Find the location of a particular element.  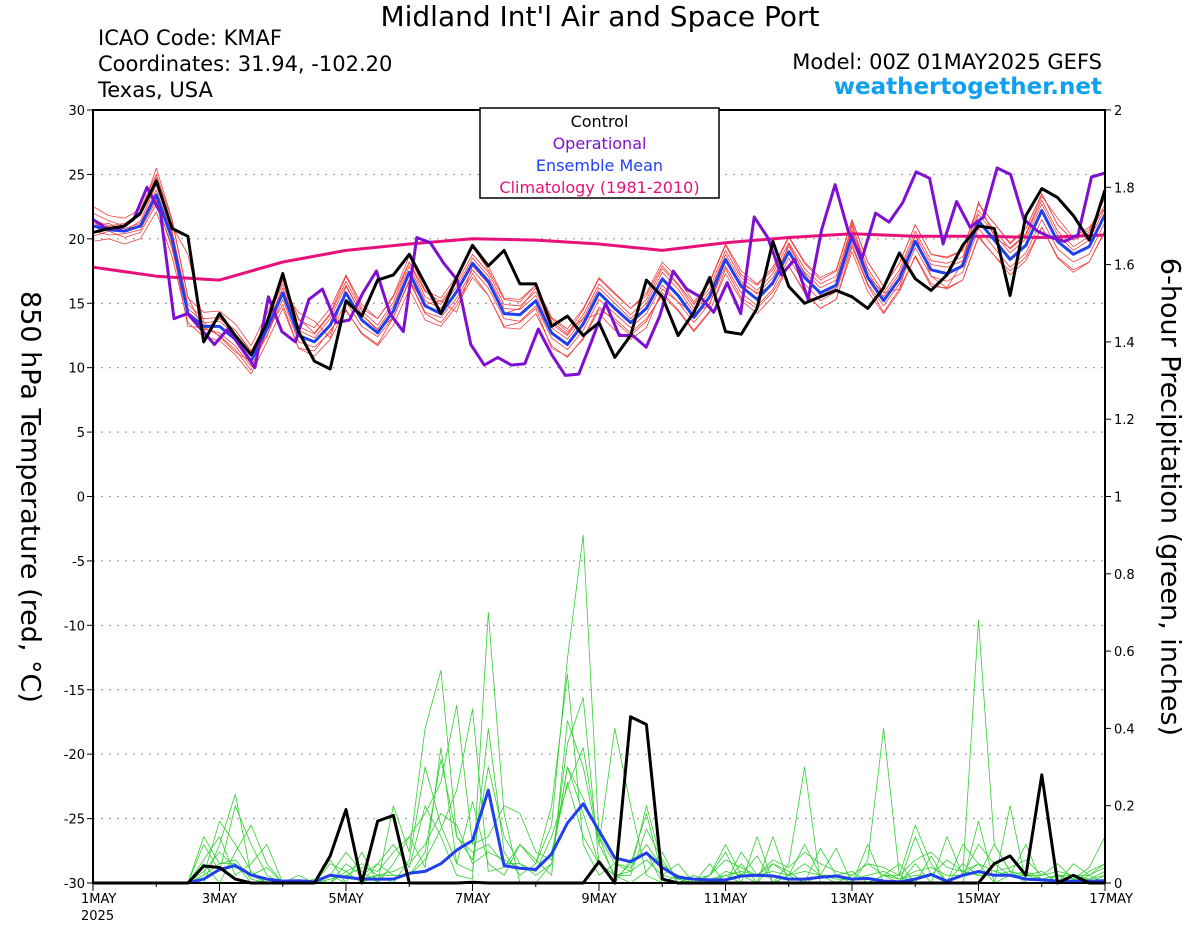

y-tick-label-left: 30 is located at coordinates (76, 111).